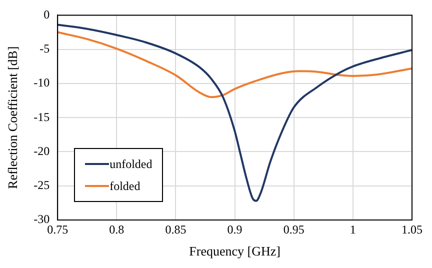 Image resolution: width=432 pixels, height=268 pixels. Describe the element at coordinates (12, 117) in the screenshot. I see `y-axis-title: Reflection Coefficient [dB]` at that location.